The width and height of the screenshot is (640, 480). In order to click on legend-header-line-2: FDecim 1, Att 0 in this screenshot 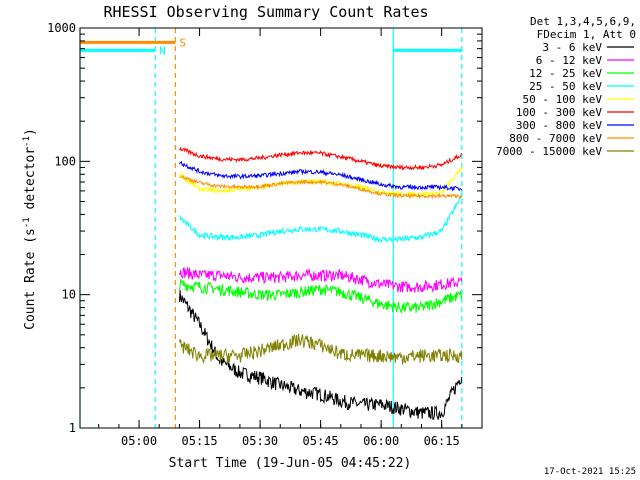, I will do `click(586, 34)`.